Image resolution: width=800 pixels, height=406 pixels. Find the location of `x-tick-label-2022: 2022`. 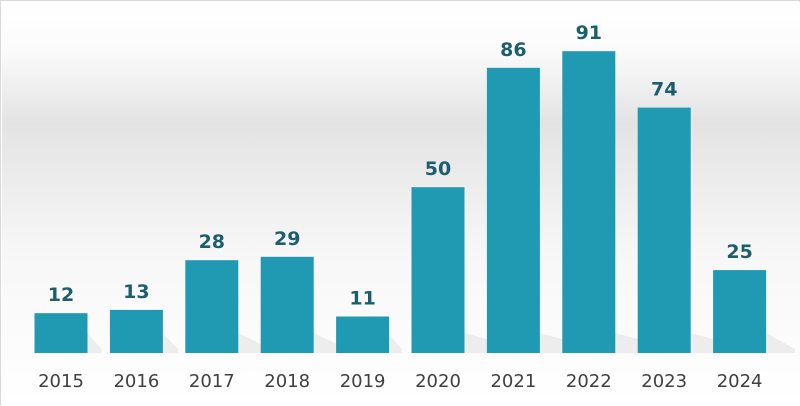

x-tick-label-2022: 2022 is located at coordinates (589, 381).